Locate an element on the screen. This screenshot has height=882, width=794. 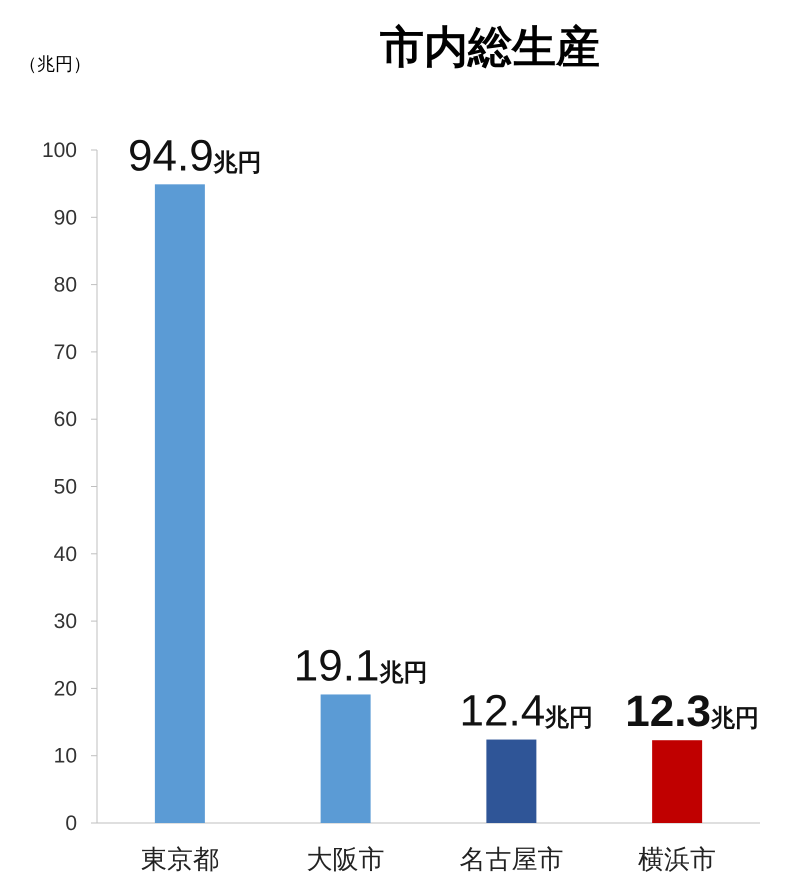
y-tick-label: 90 is located at coordinates (65, 218).